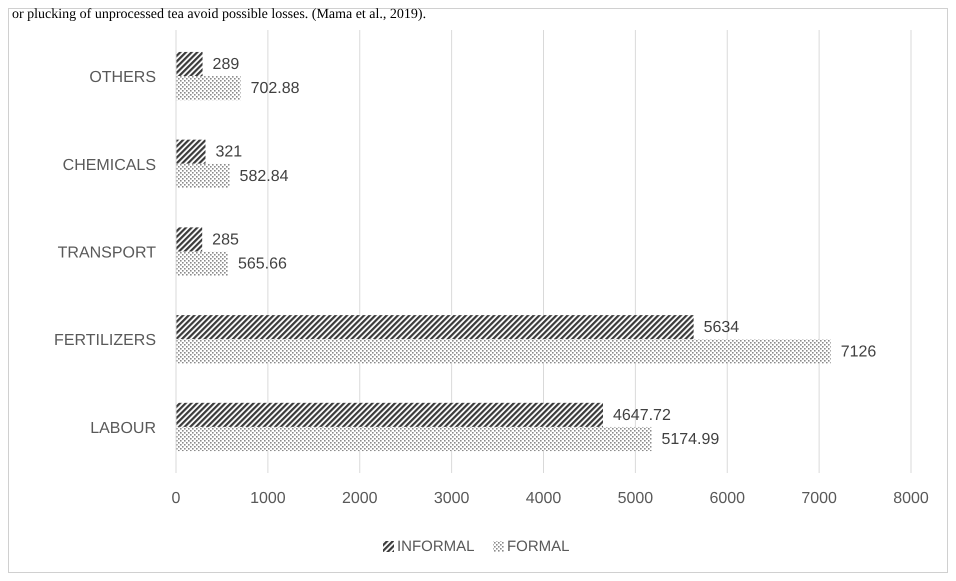 The height and width of the screenshot is (581, 956). What do you see at coordinates (264, 176) in the screenshot?
I see `data-label: 582.84` at bounding box center [264, 176].